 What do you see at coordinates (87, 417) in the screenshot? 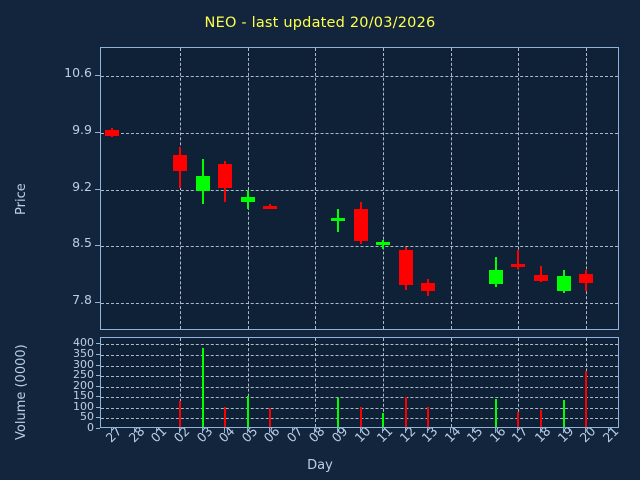
I see `volume-tick-label: 50` at bounding box center [87, 417].